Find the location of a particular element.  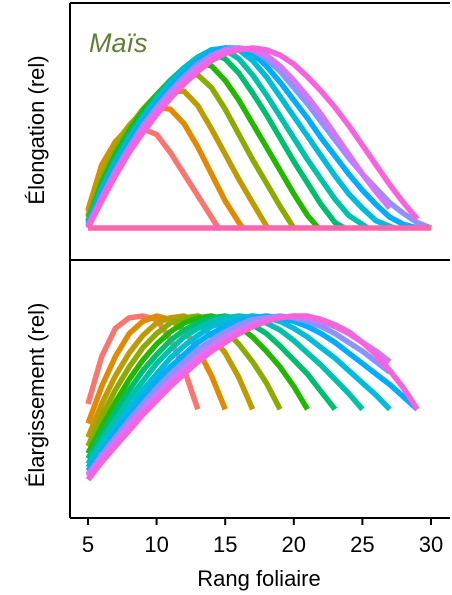

enlargement-y-axis-label: Élargissement (rel) is located at coordinates (36, 395).